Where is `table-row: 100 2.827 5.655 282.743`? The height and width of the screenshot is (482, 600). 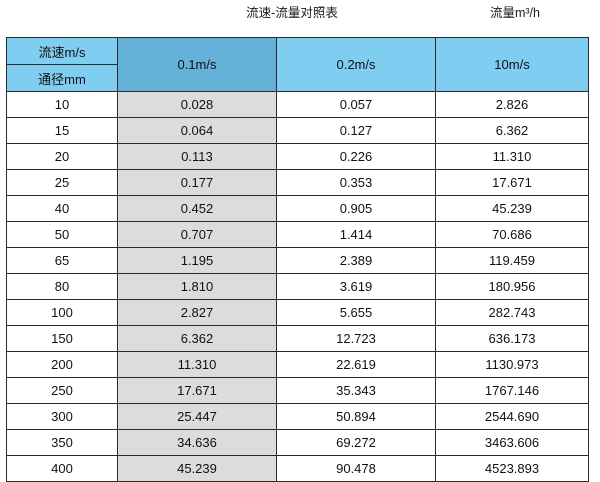
table-row: 100 2.827 5.655 282.743 is located at coordinates (297, 312).